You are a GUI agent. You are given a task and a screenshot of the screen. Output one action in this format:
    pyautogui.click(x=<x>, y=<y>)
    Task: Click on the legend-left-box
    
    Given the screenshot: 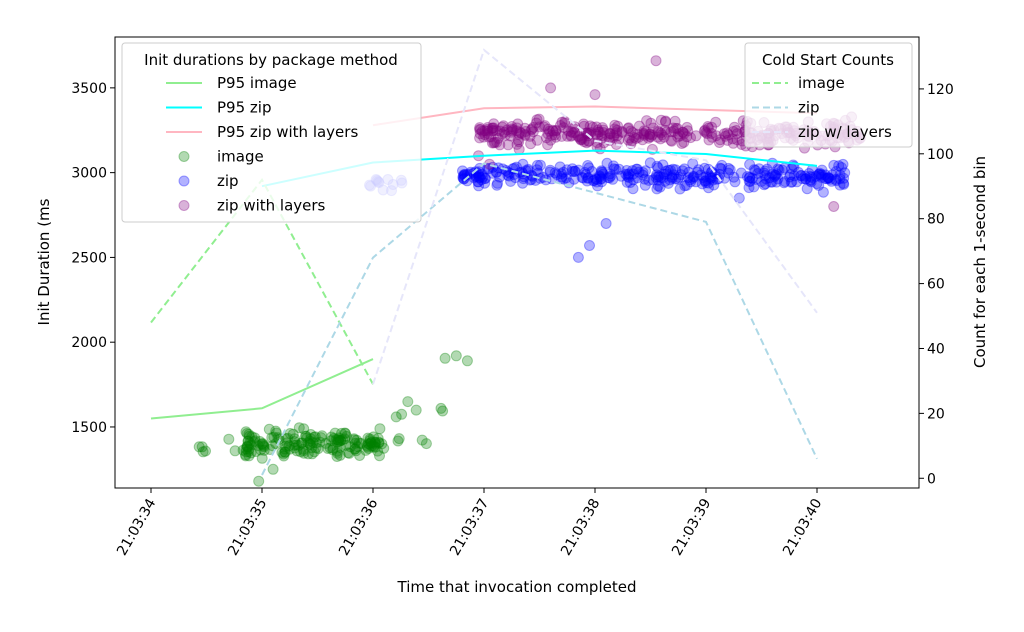 What is the action you would take?
    pyautogui.click(x=271, y=132)
    